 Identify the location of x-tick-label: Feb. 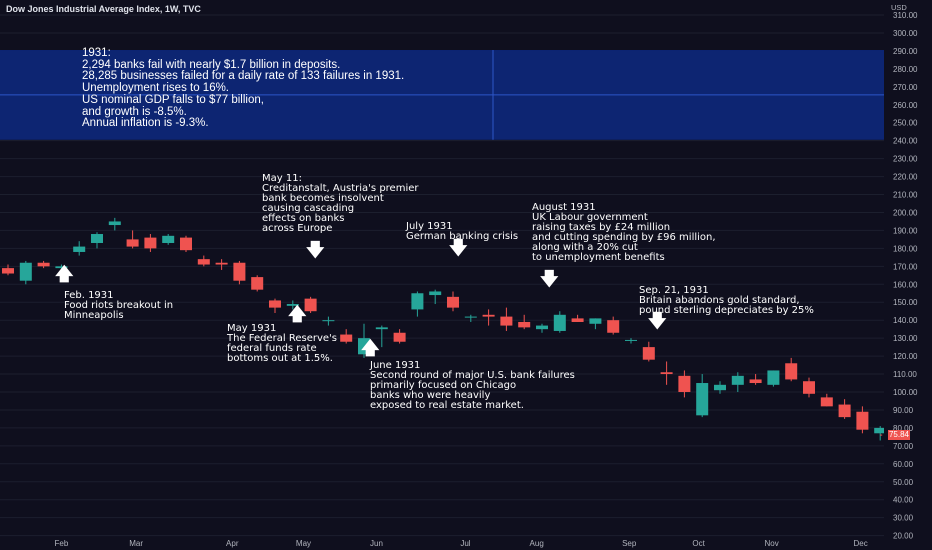
(62, 543).